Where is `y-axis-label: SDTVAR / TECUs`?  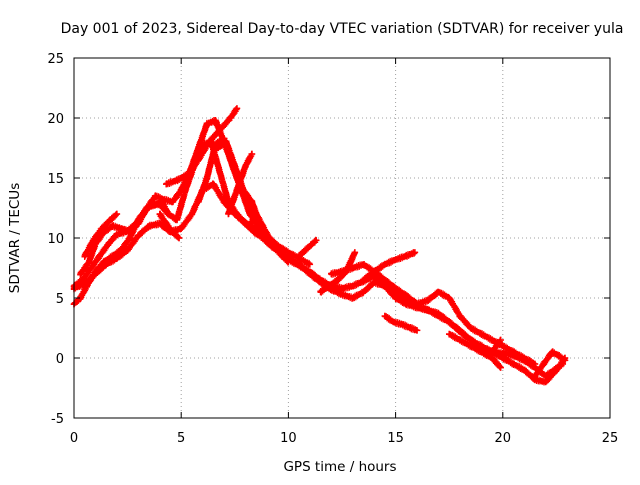 y-axis-label: SDTVAR / TECUs is located at coordinates (15, 238).